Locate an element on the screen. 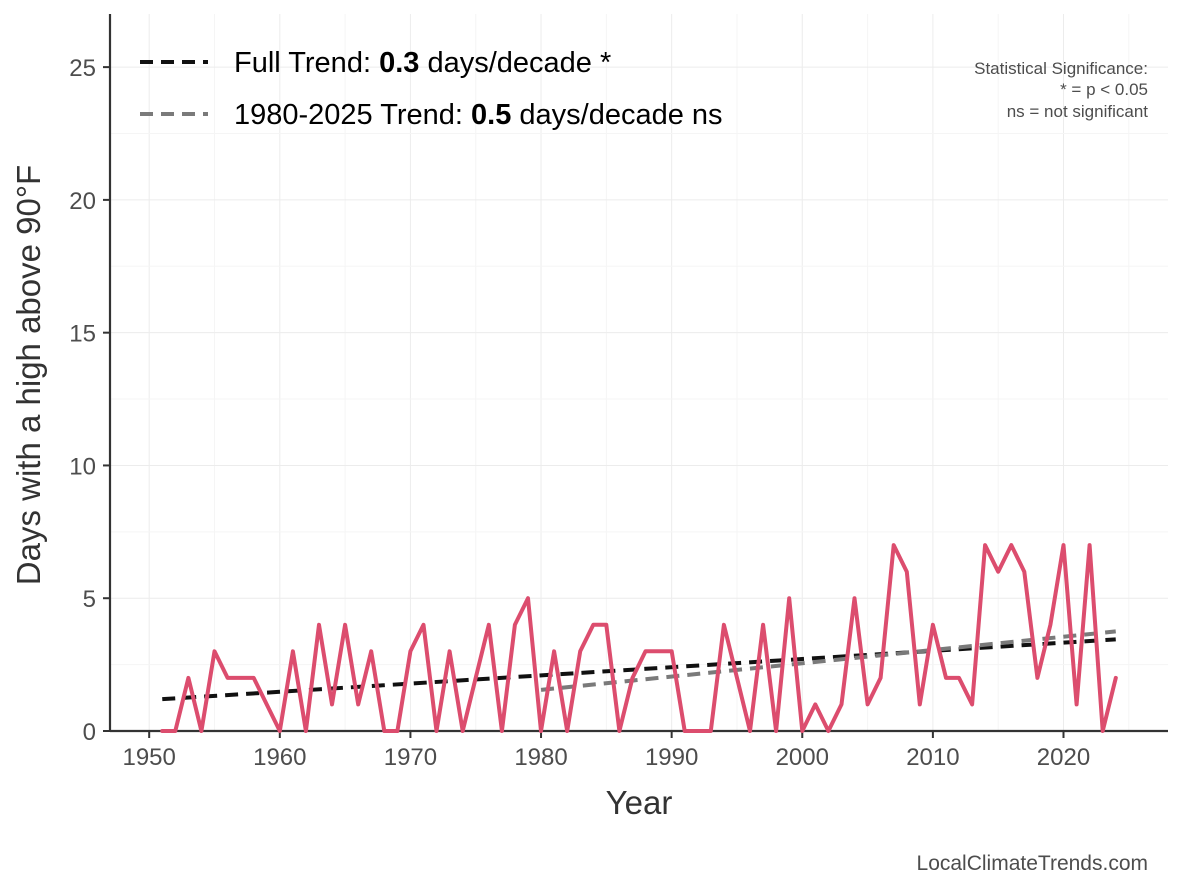  legend-recent-trend-value: 0.5 is located at coordinates (491, 115).